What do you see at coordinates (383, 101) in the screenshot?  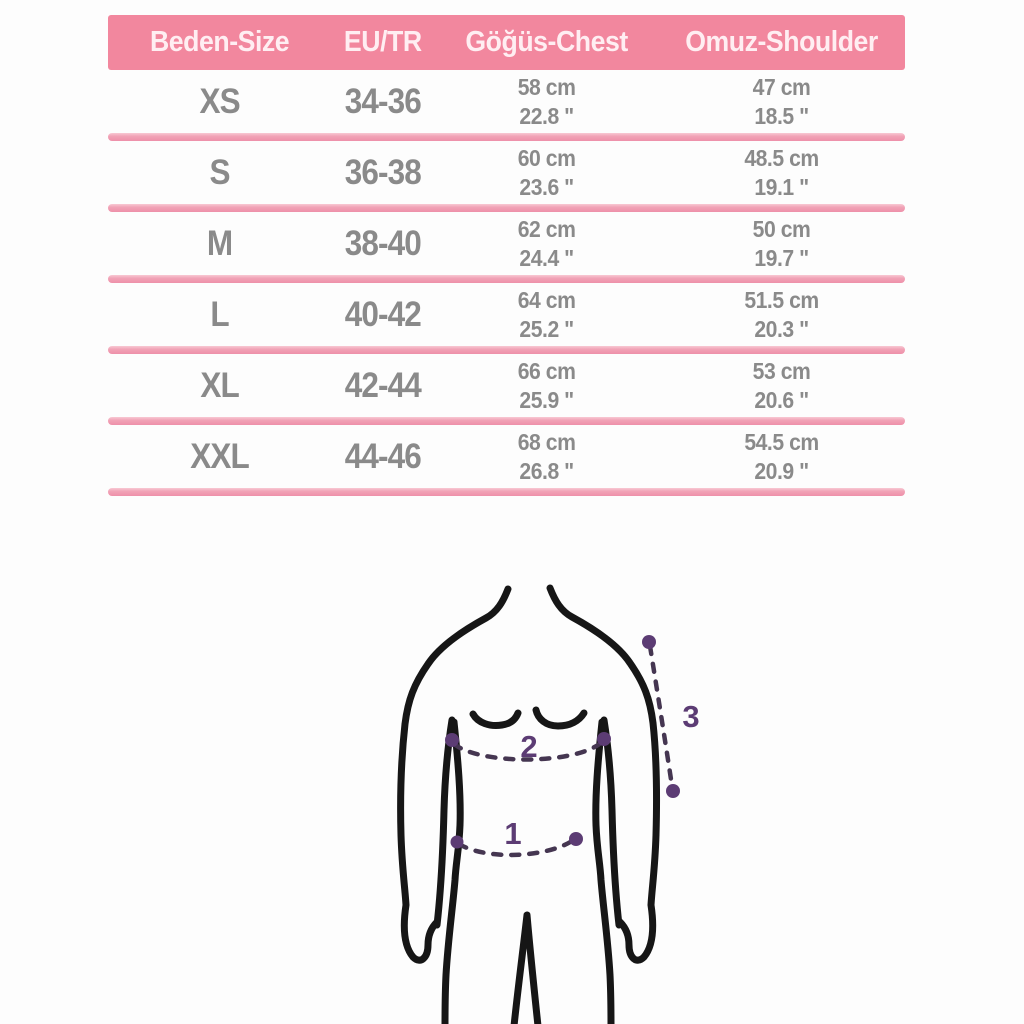 I see `eu-tr-cell: 34-36` at bounding box center [383, 101].